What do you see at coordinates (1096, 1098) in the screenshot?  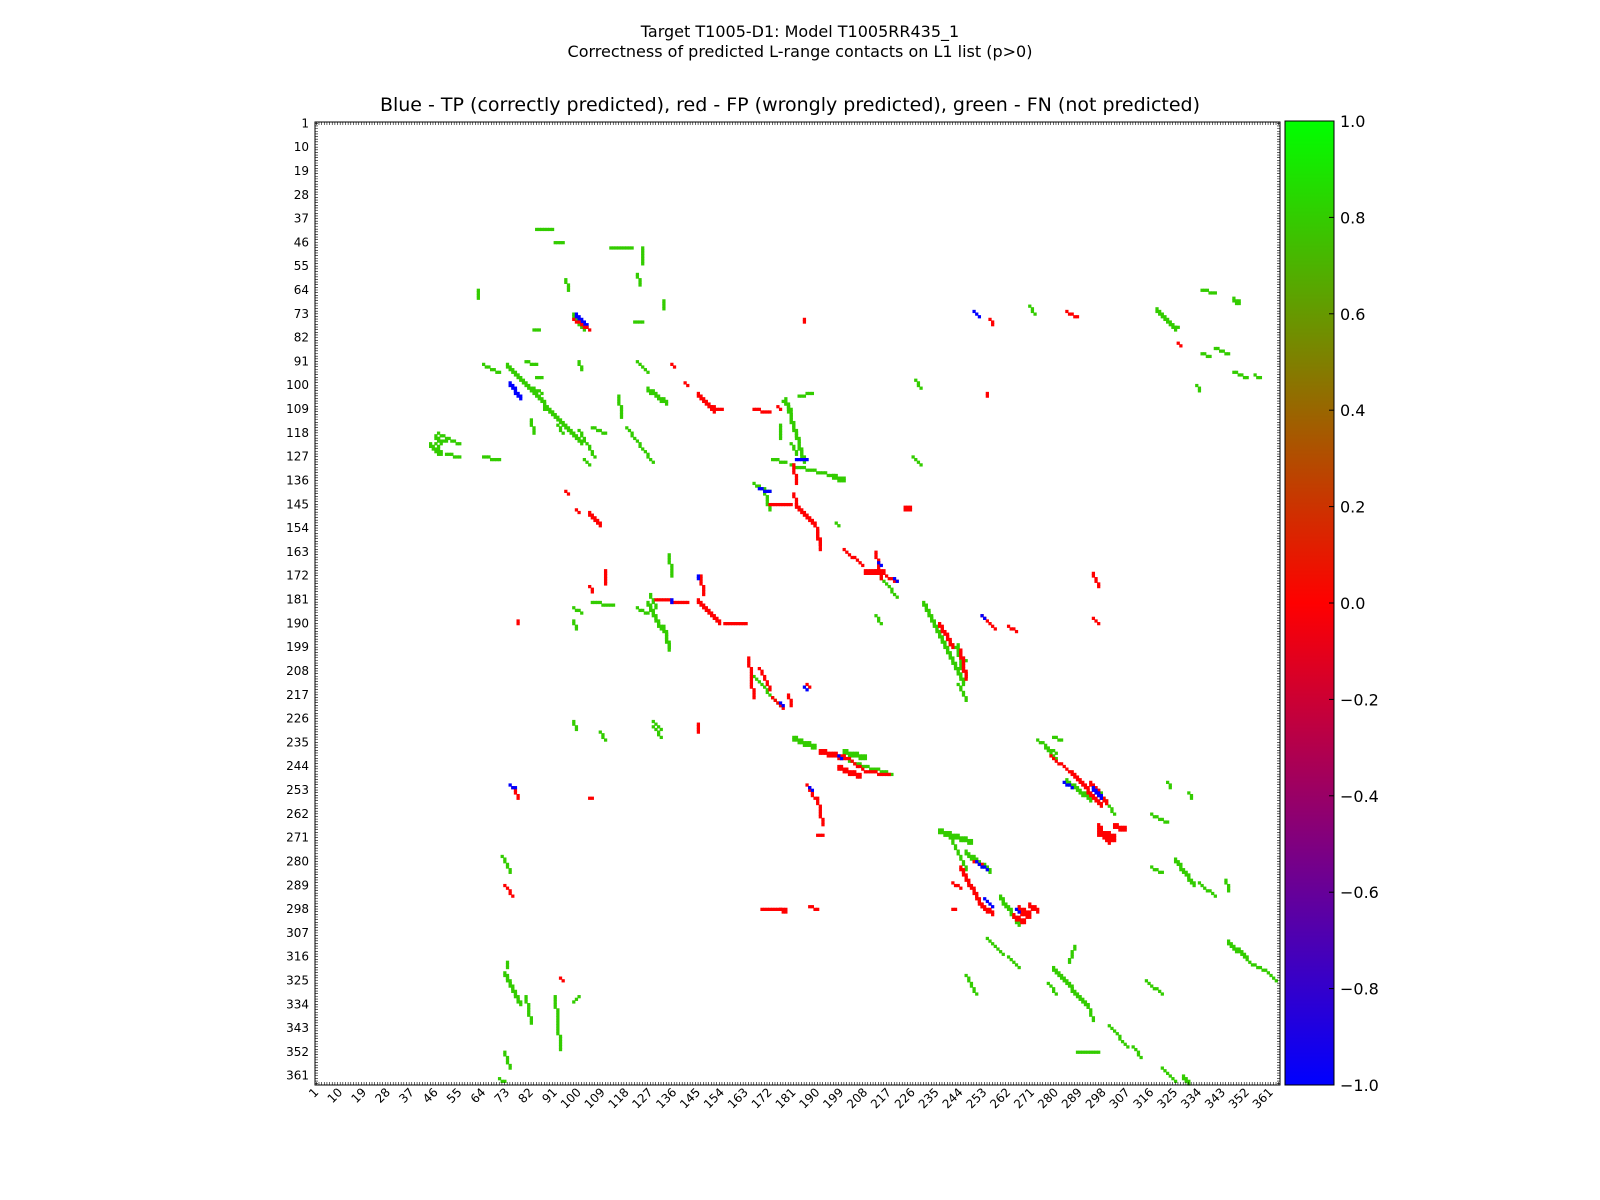 I see `x-tick-label: 298` at bounding box center [1096, 1098].